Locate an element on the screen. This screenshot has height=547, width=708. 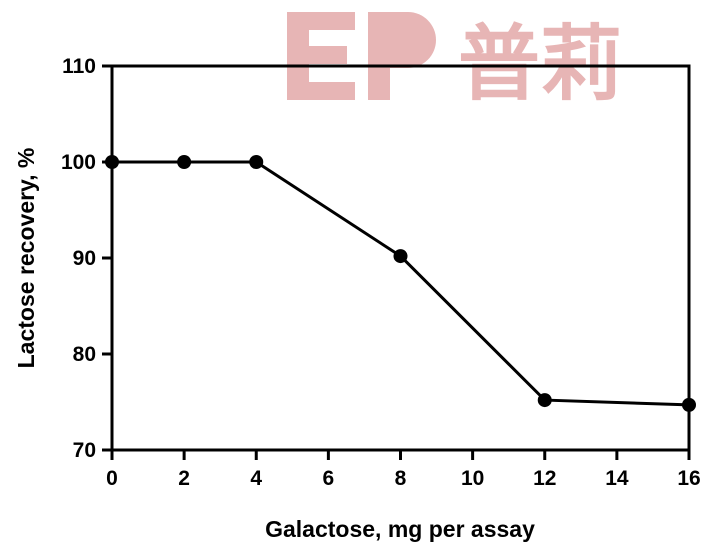
y-tick-label: 90 is located at coordinates (84, 258).